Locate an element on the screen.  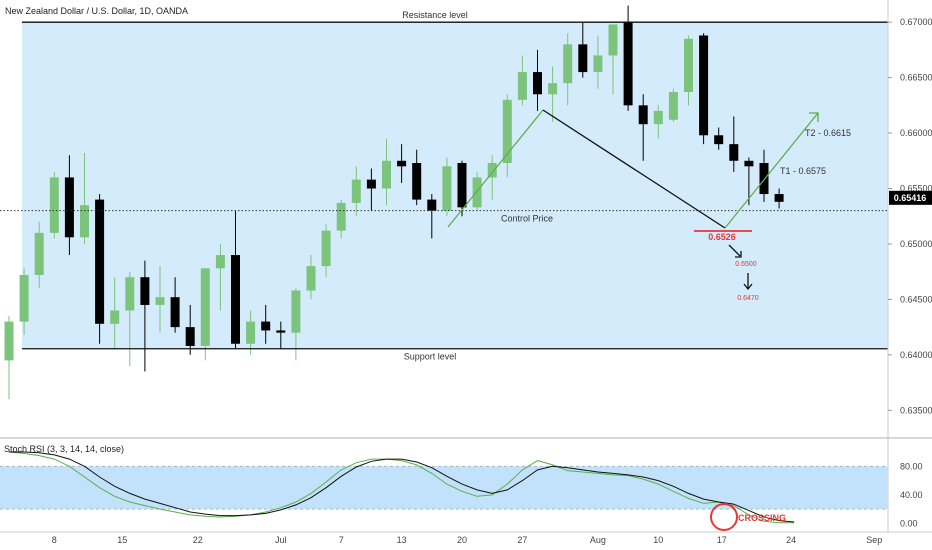
price-tick-label: 0.67000 is located at coordinates (916, 22).